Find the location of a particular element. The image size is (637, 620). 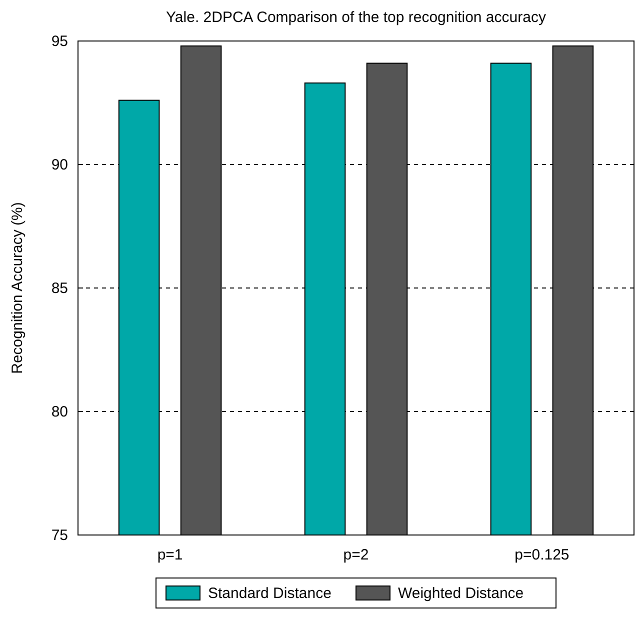

y-axis-title: Recognition Accuracy (%) is located at coordinates (17, 288).